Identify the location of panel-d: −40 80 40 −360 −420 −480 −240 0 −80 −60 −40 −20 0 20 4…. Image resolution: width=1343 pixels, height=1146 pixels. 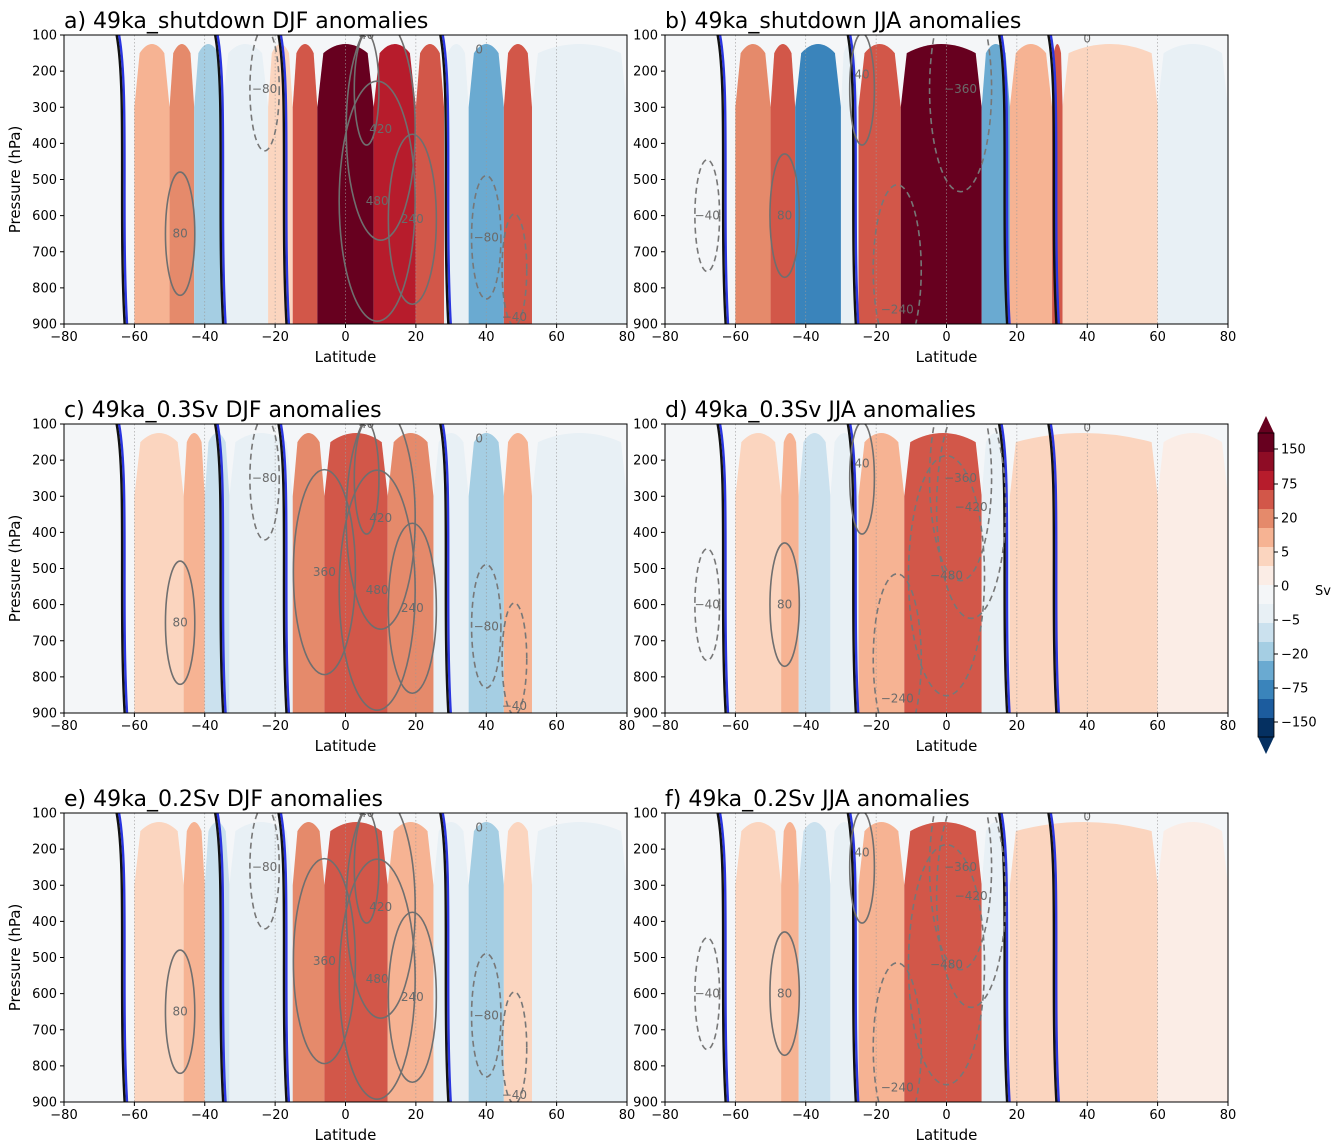
(934, 576).